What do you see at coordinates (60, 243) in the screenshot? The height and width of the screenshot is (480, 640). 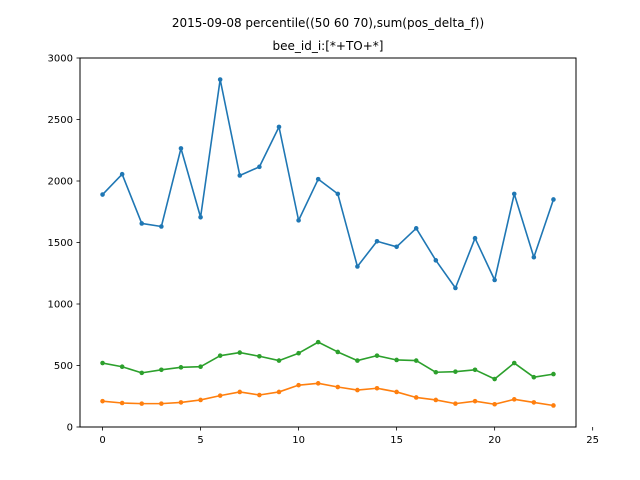 I see `y-tick-label: 1500` at bounding box center [60, 243].